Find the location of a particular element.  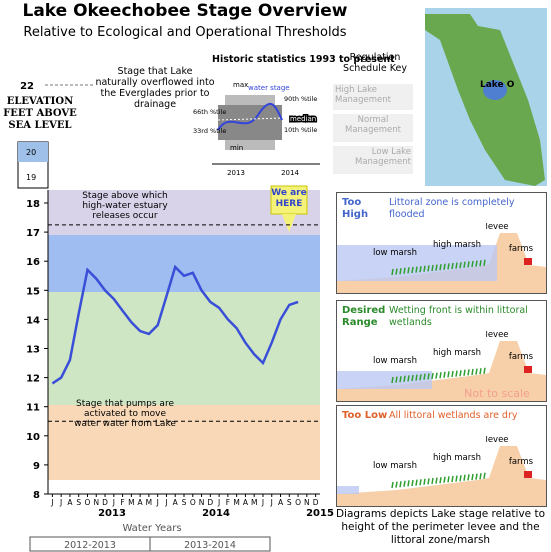

terrain: low marsh high marsh levee farms is located at coordinates (441, 471).